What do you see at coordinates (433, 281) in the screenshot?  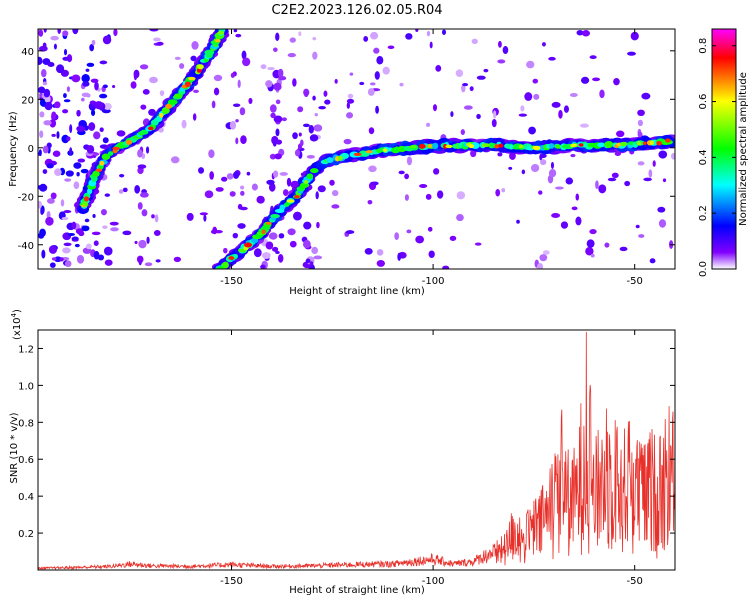 I see `spectrogram-x-tick-label: -100` at bounding box center [433, 281].